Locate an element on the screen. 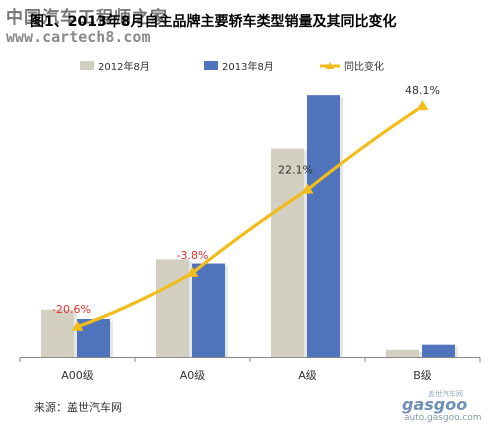 The width and height of the screenshot is (490, 426). yoy-data-label-1: -20.6% is located at coordinates (71, 309).